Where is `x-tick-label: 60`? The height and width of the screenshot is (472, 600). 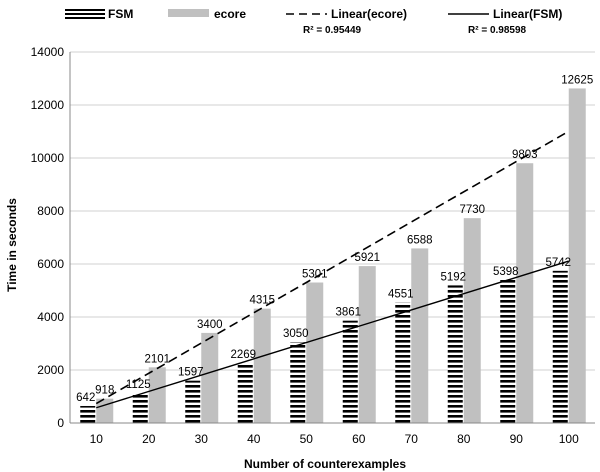
x-tick-label: 60 is located at coordinates (359, 439).